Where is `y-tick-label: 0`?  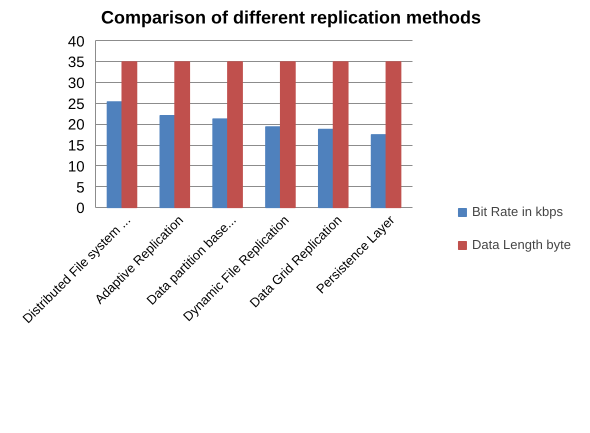
y-tick-label: 0 is located at coordinates (80, 209).